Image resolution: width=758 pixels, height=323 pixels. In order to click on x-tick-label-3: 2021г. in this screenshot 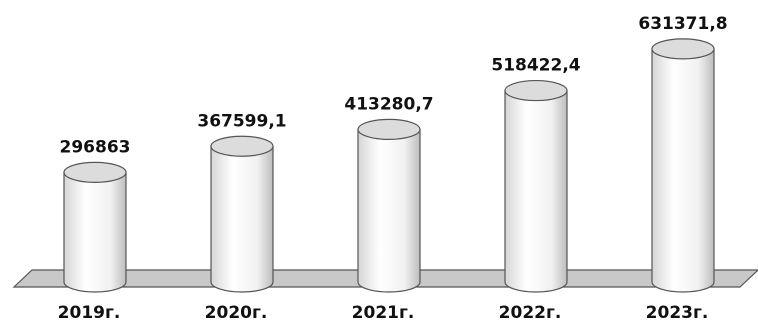, I will do `click(383, 313)`.